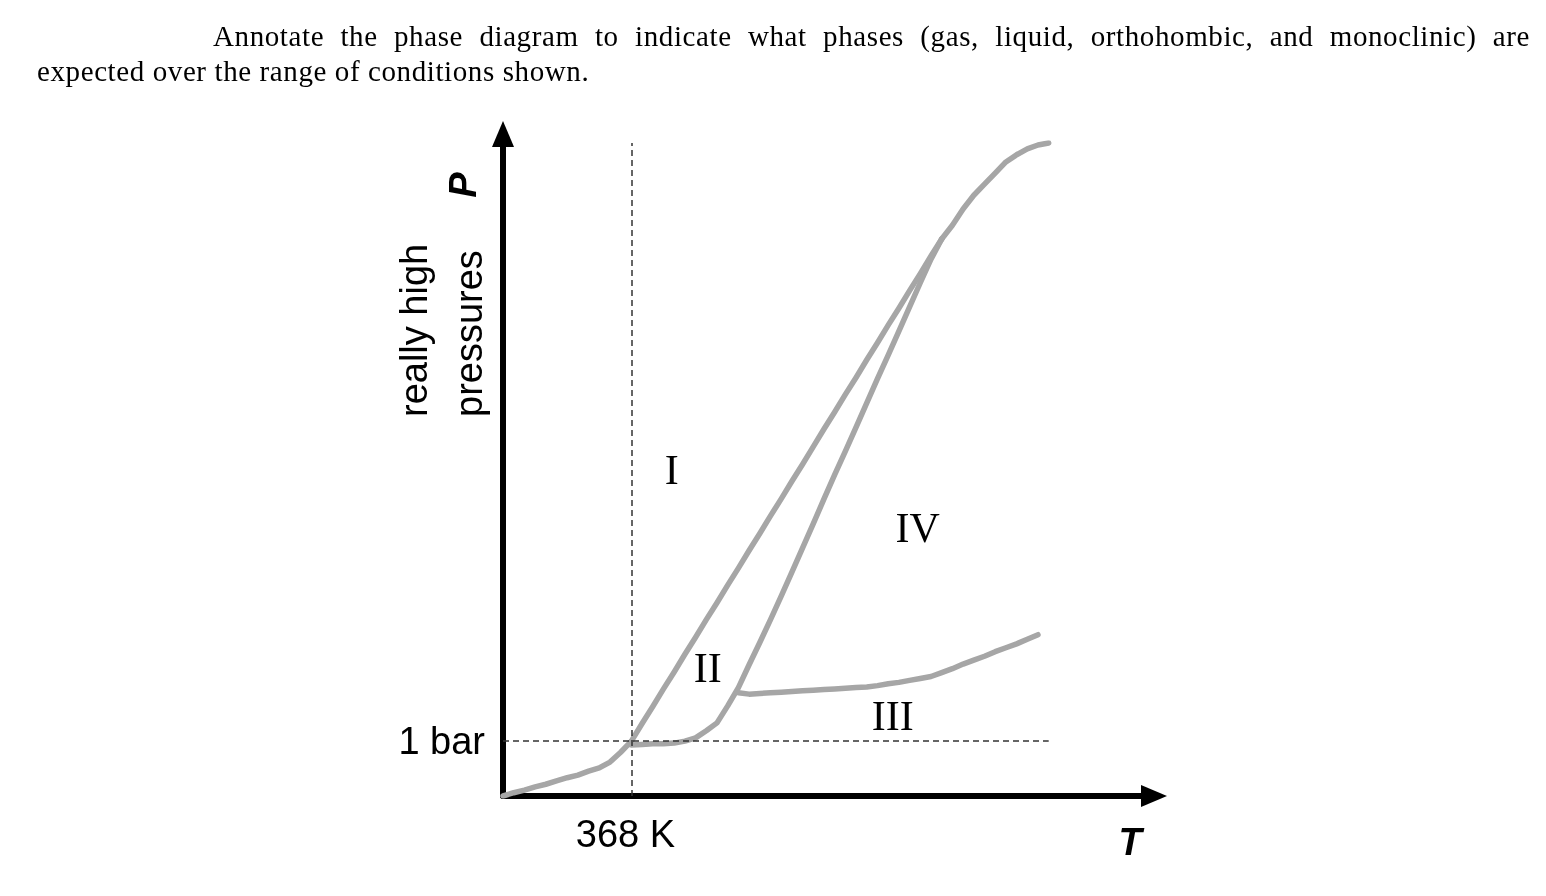 Image resolution: width=1546 pixels, height=896 pixels. Describe the element at coordinates (441, 325) in the screenshot. I see `text: really high pressures` at that location.